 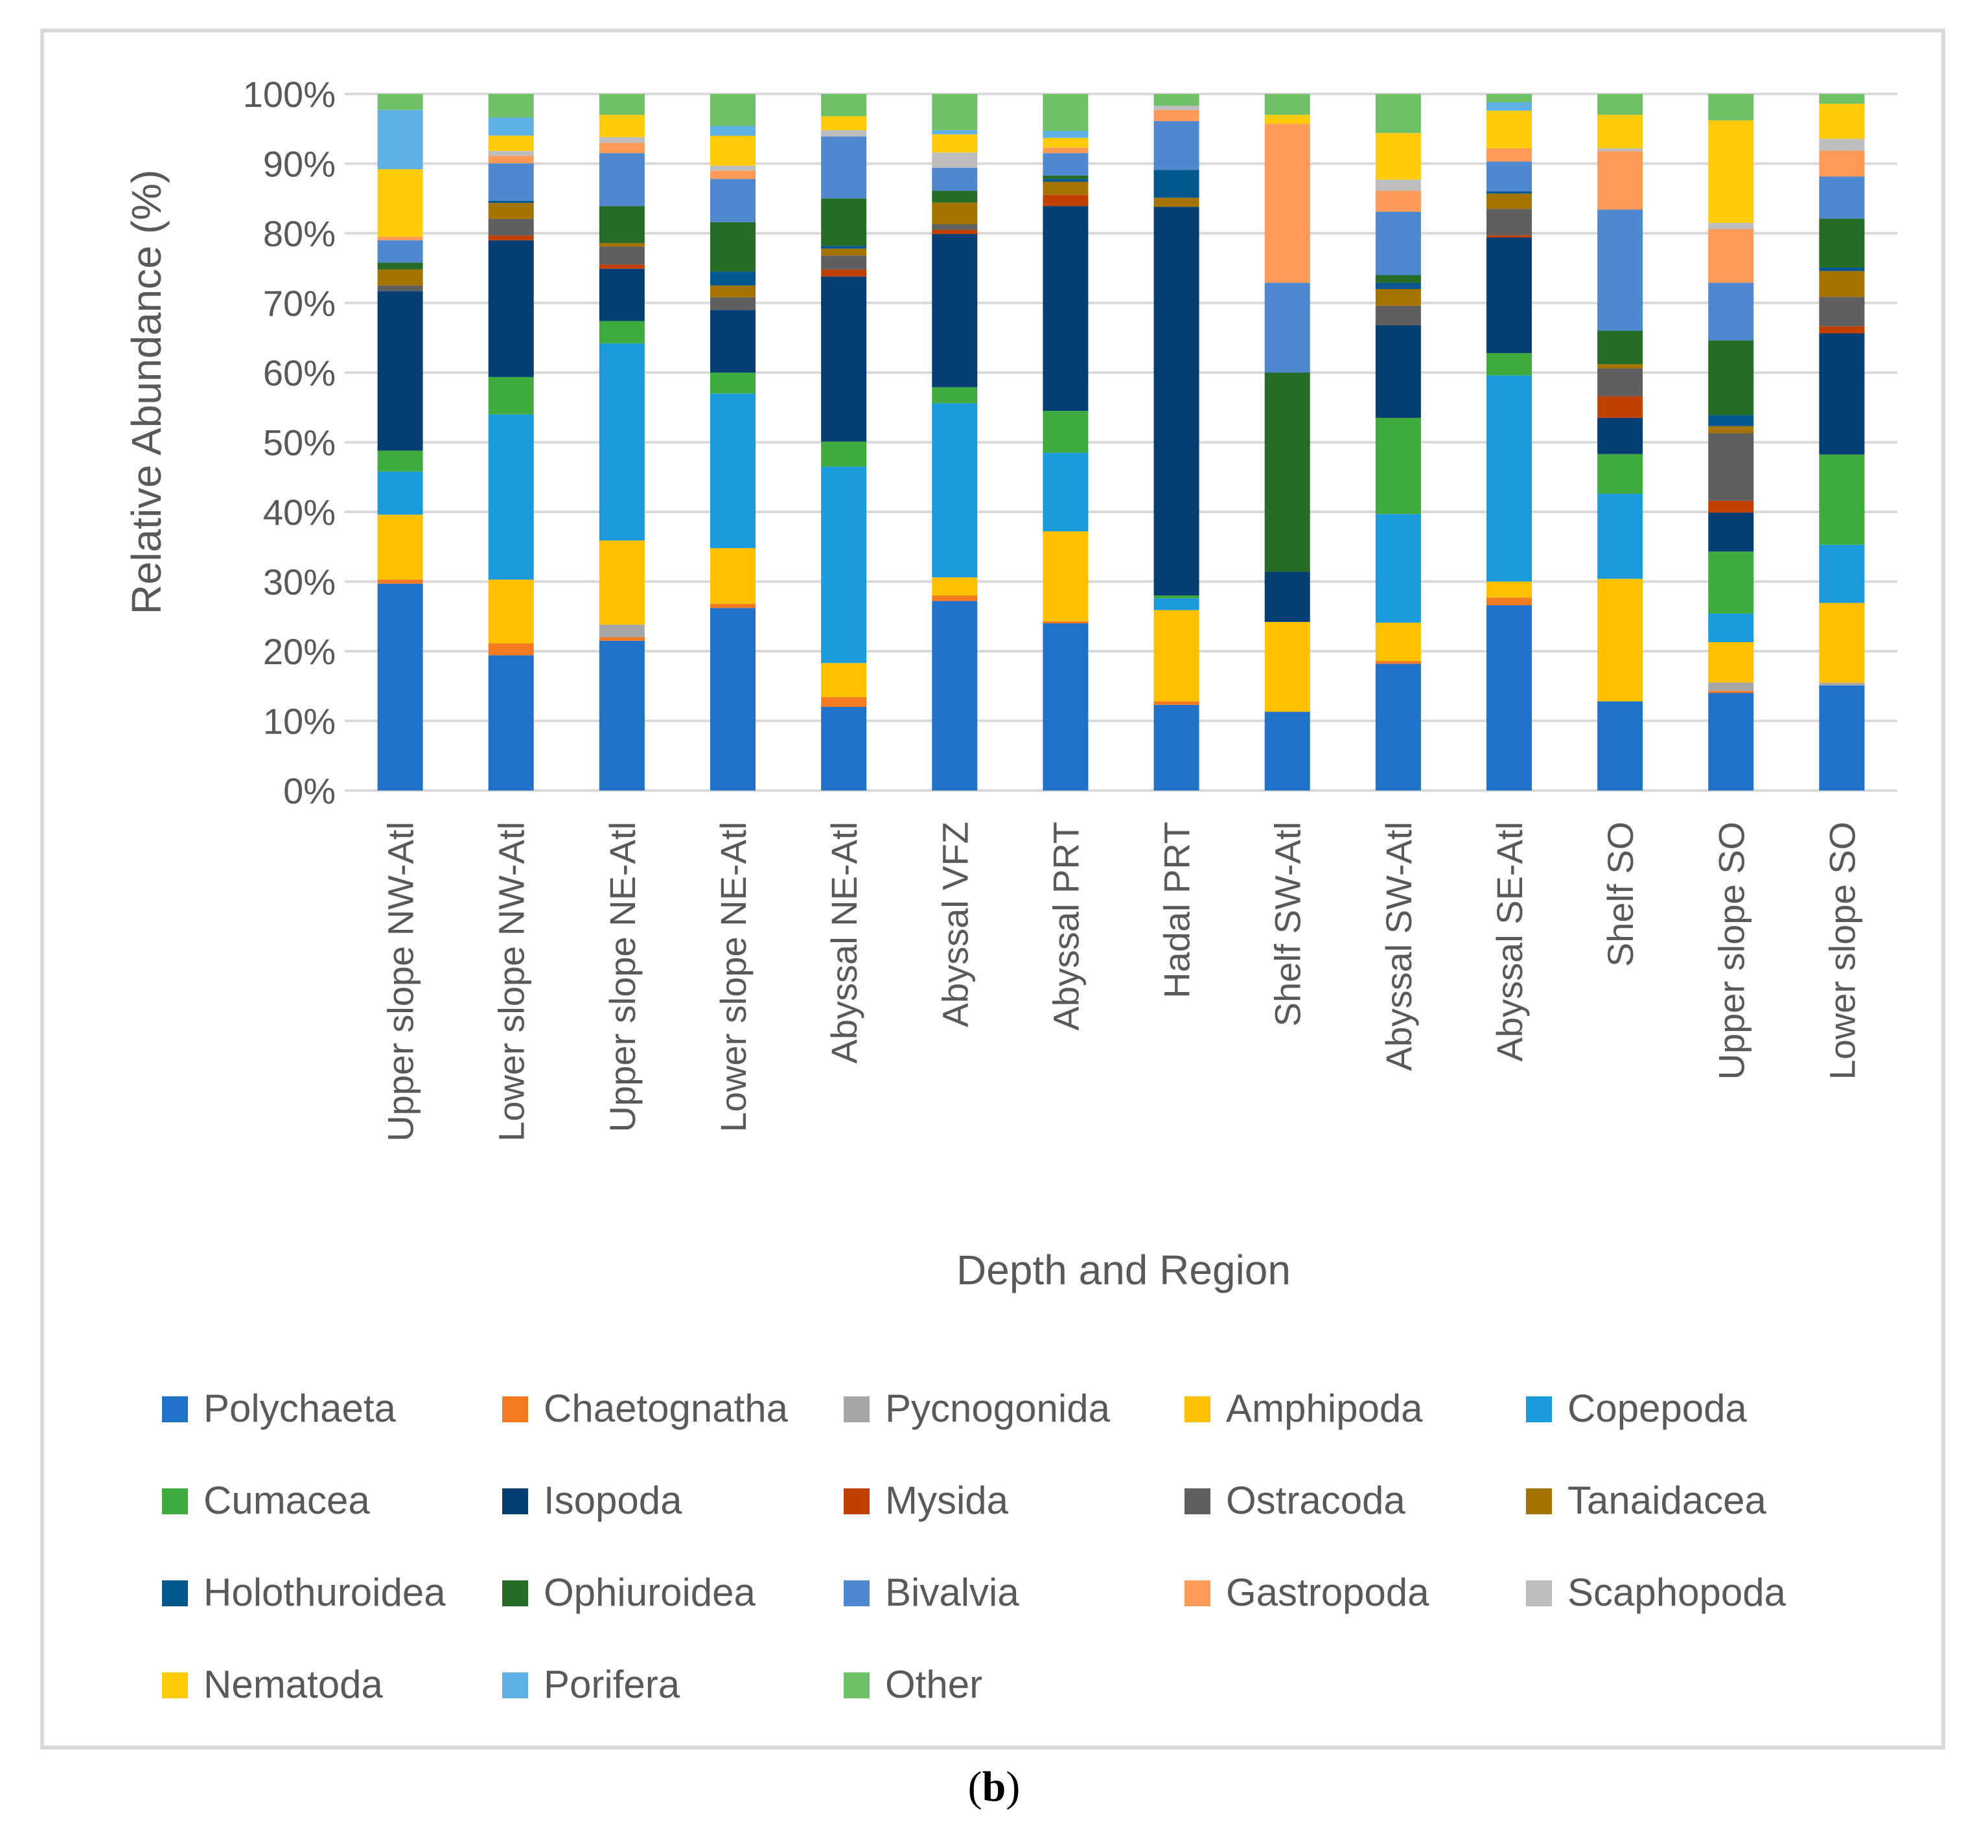 What do you see at coordinates (1731, 951) in the screenshot?
I see `x-tick-label: Upper slope SO` at bounding box center [1731, 951].